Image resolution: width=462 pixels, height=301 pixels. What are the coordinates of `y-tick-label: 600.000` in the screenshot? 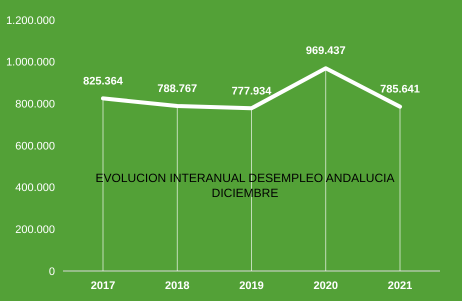 It's located at (35, 146).